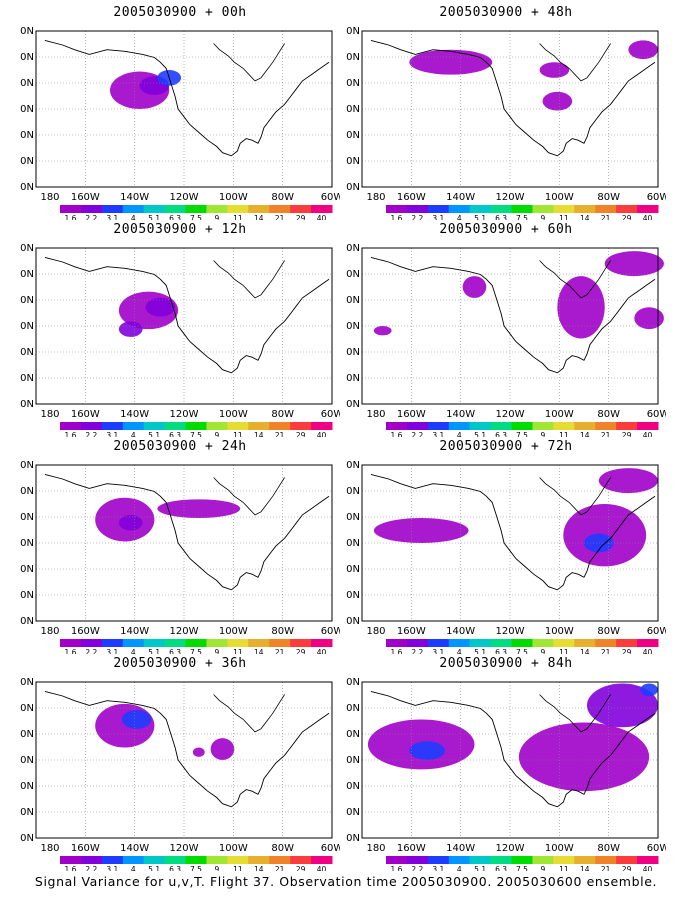 Image resolution: width=692 pixels, height=900 pixels. Describe the element at coordinates (27, 812) in the screenshot. I see `lat-tick-label: 20N` at that location.